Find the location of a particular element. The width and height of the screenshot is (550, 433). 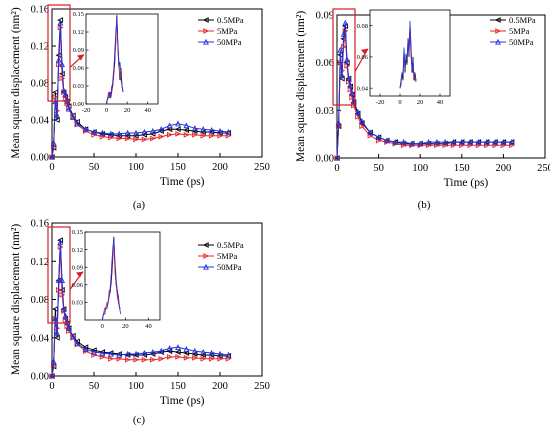

x-tick-label: 250 is located at coordinates (262, 167).